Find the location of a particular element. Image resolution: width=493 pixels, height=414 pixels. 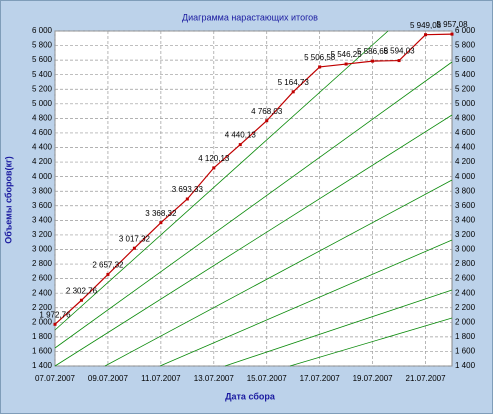

data-label: 5 957,08 is located at coordinates (452, 24).